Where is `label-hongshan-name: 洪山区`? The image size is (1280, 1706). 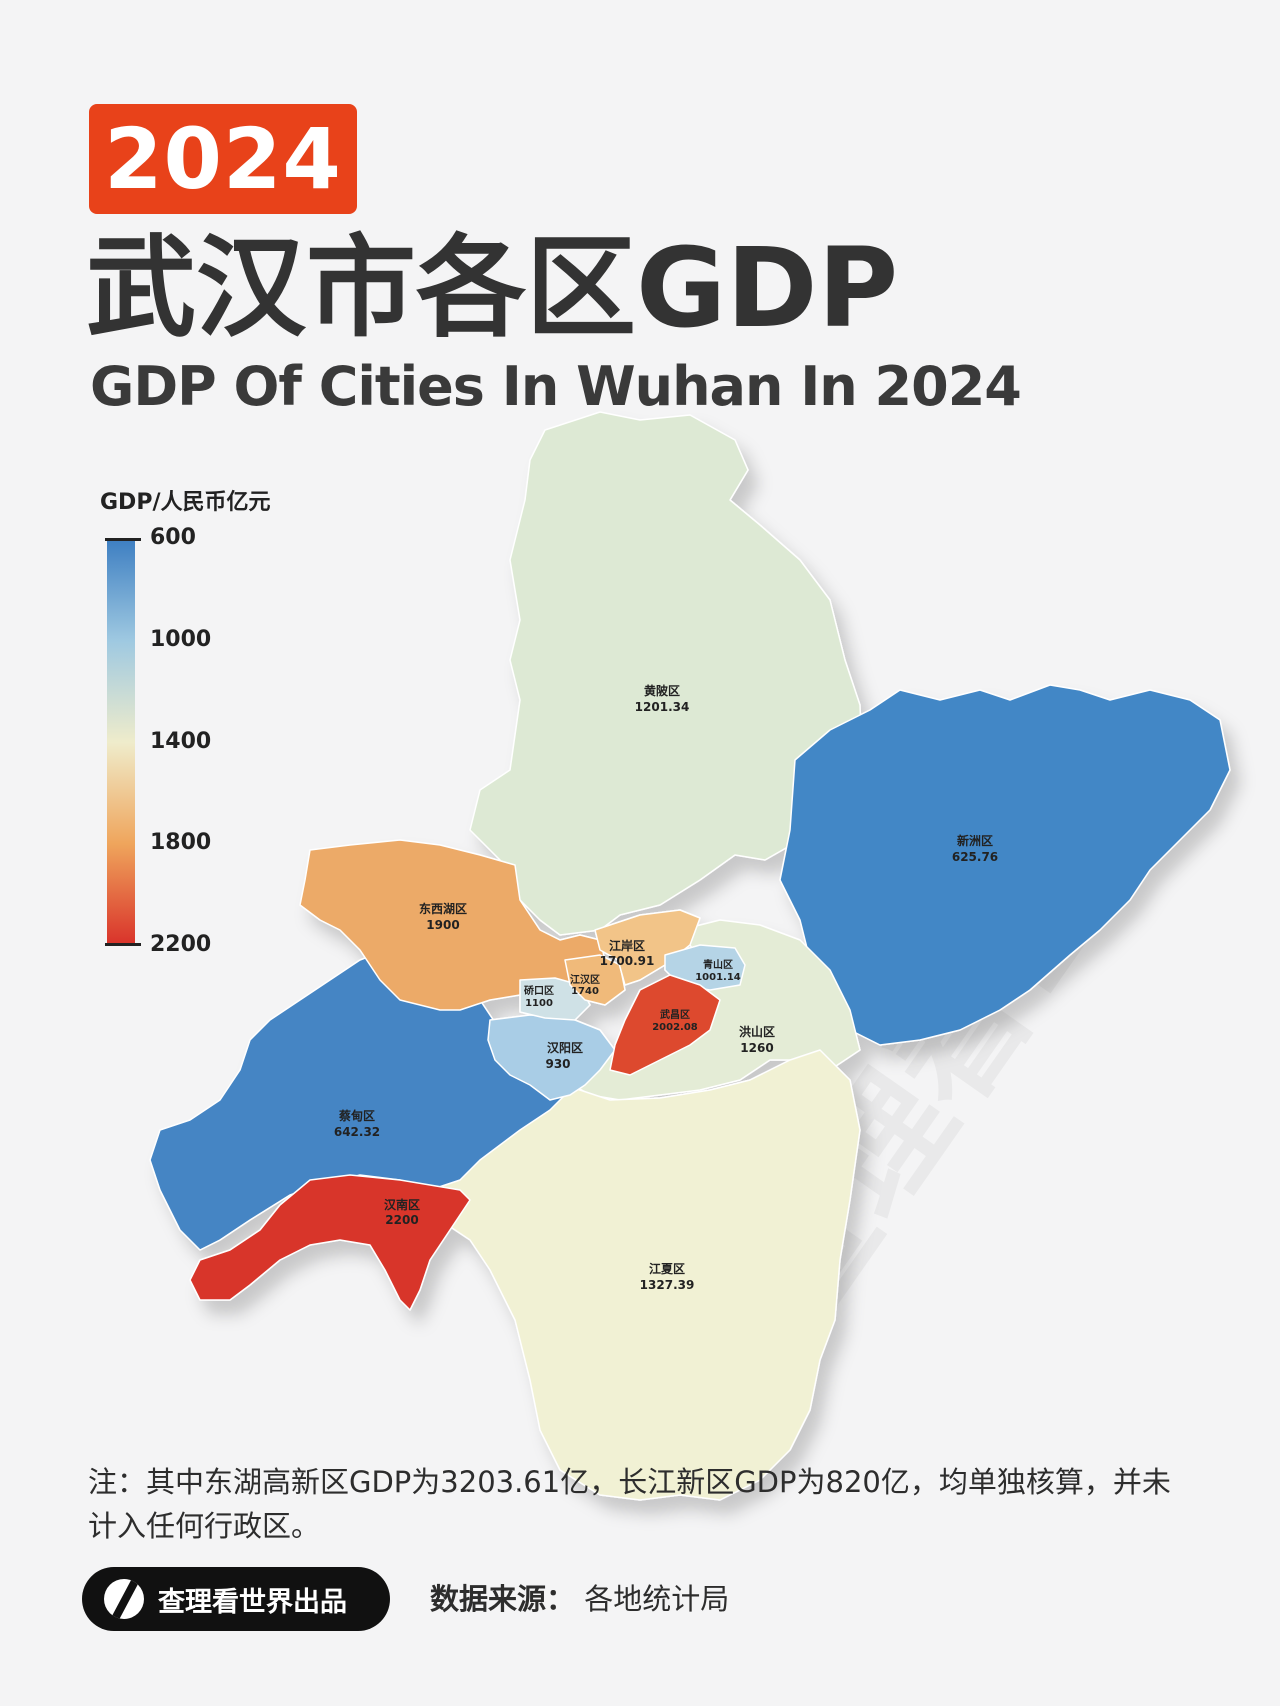
label-hongshan-name: 洪山区 is located at coordinates (757, 1031).